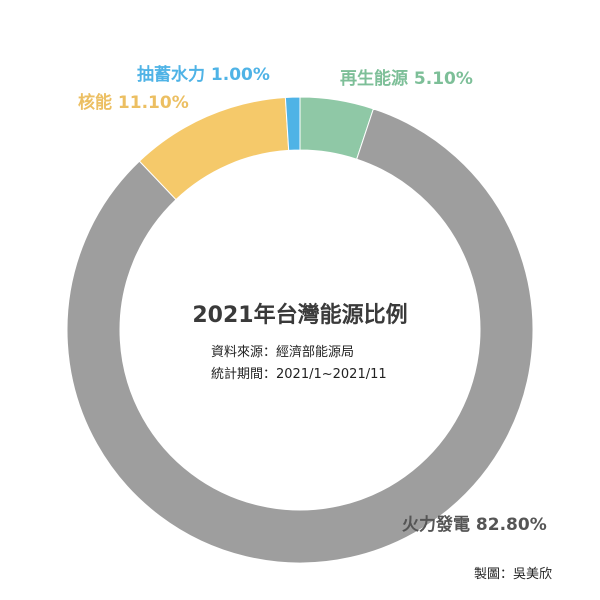  What do you see at coordinates (512, 574) in the screenshot?
I see `chart-credit: 製圖：吳美欣` at bounding box center [512, 574].